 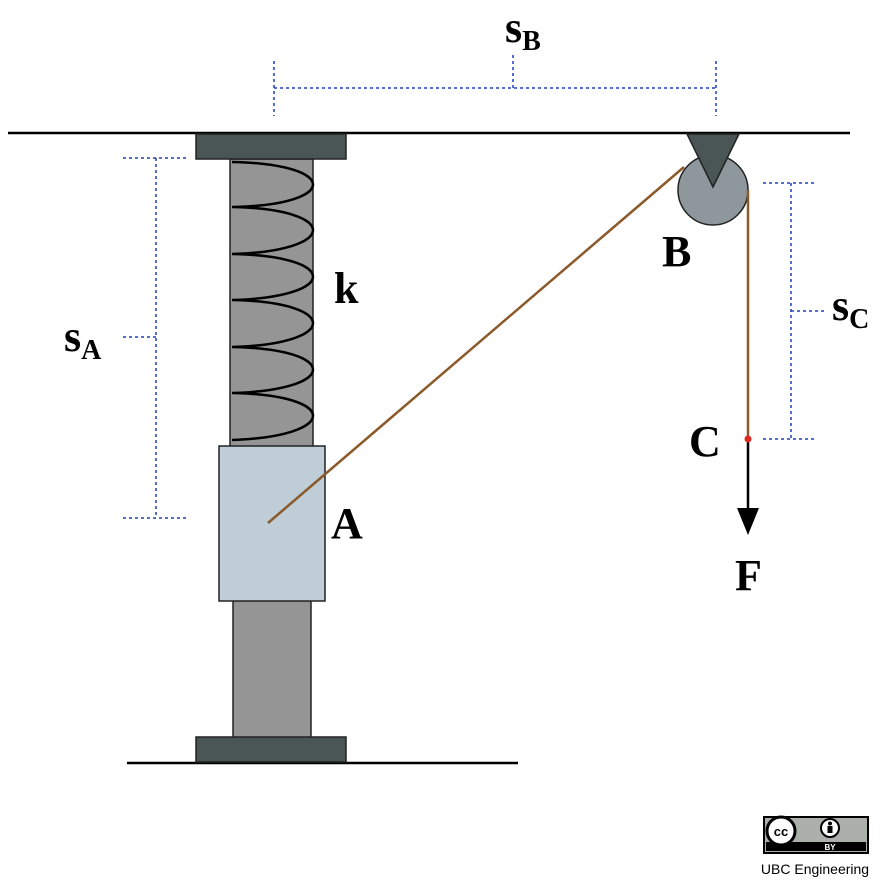 I want to click on lower-rod, so click(x=272, y=669).